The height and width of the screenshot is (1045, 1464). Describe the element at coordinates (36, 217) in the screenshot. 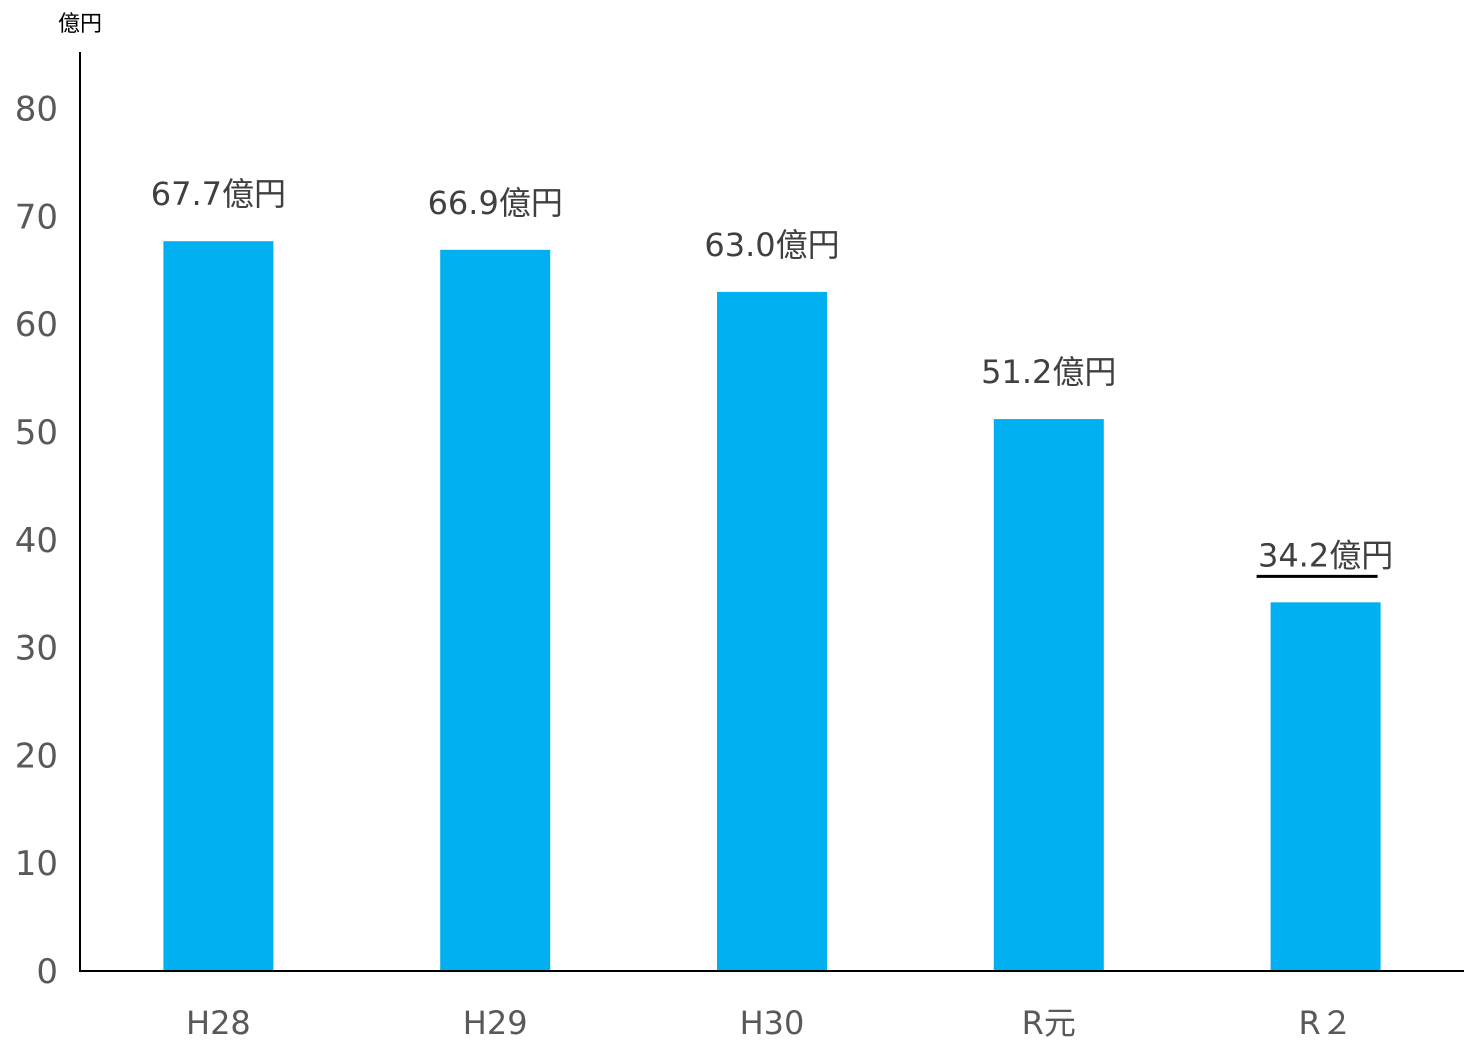

I see `y-tick-label: 70` at that location.